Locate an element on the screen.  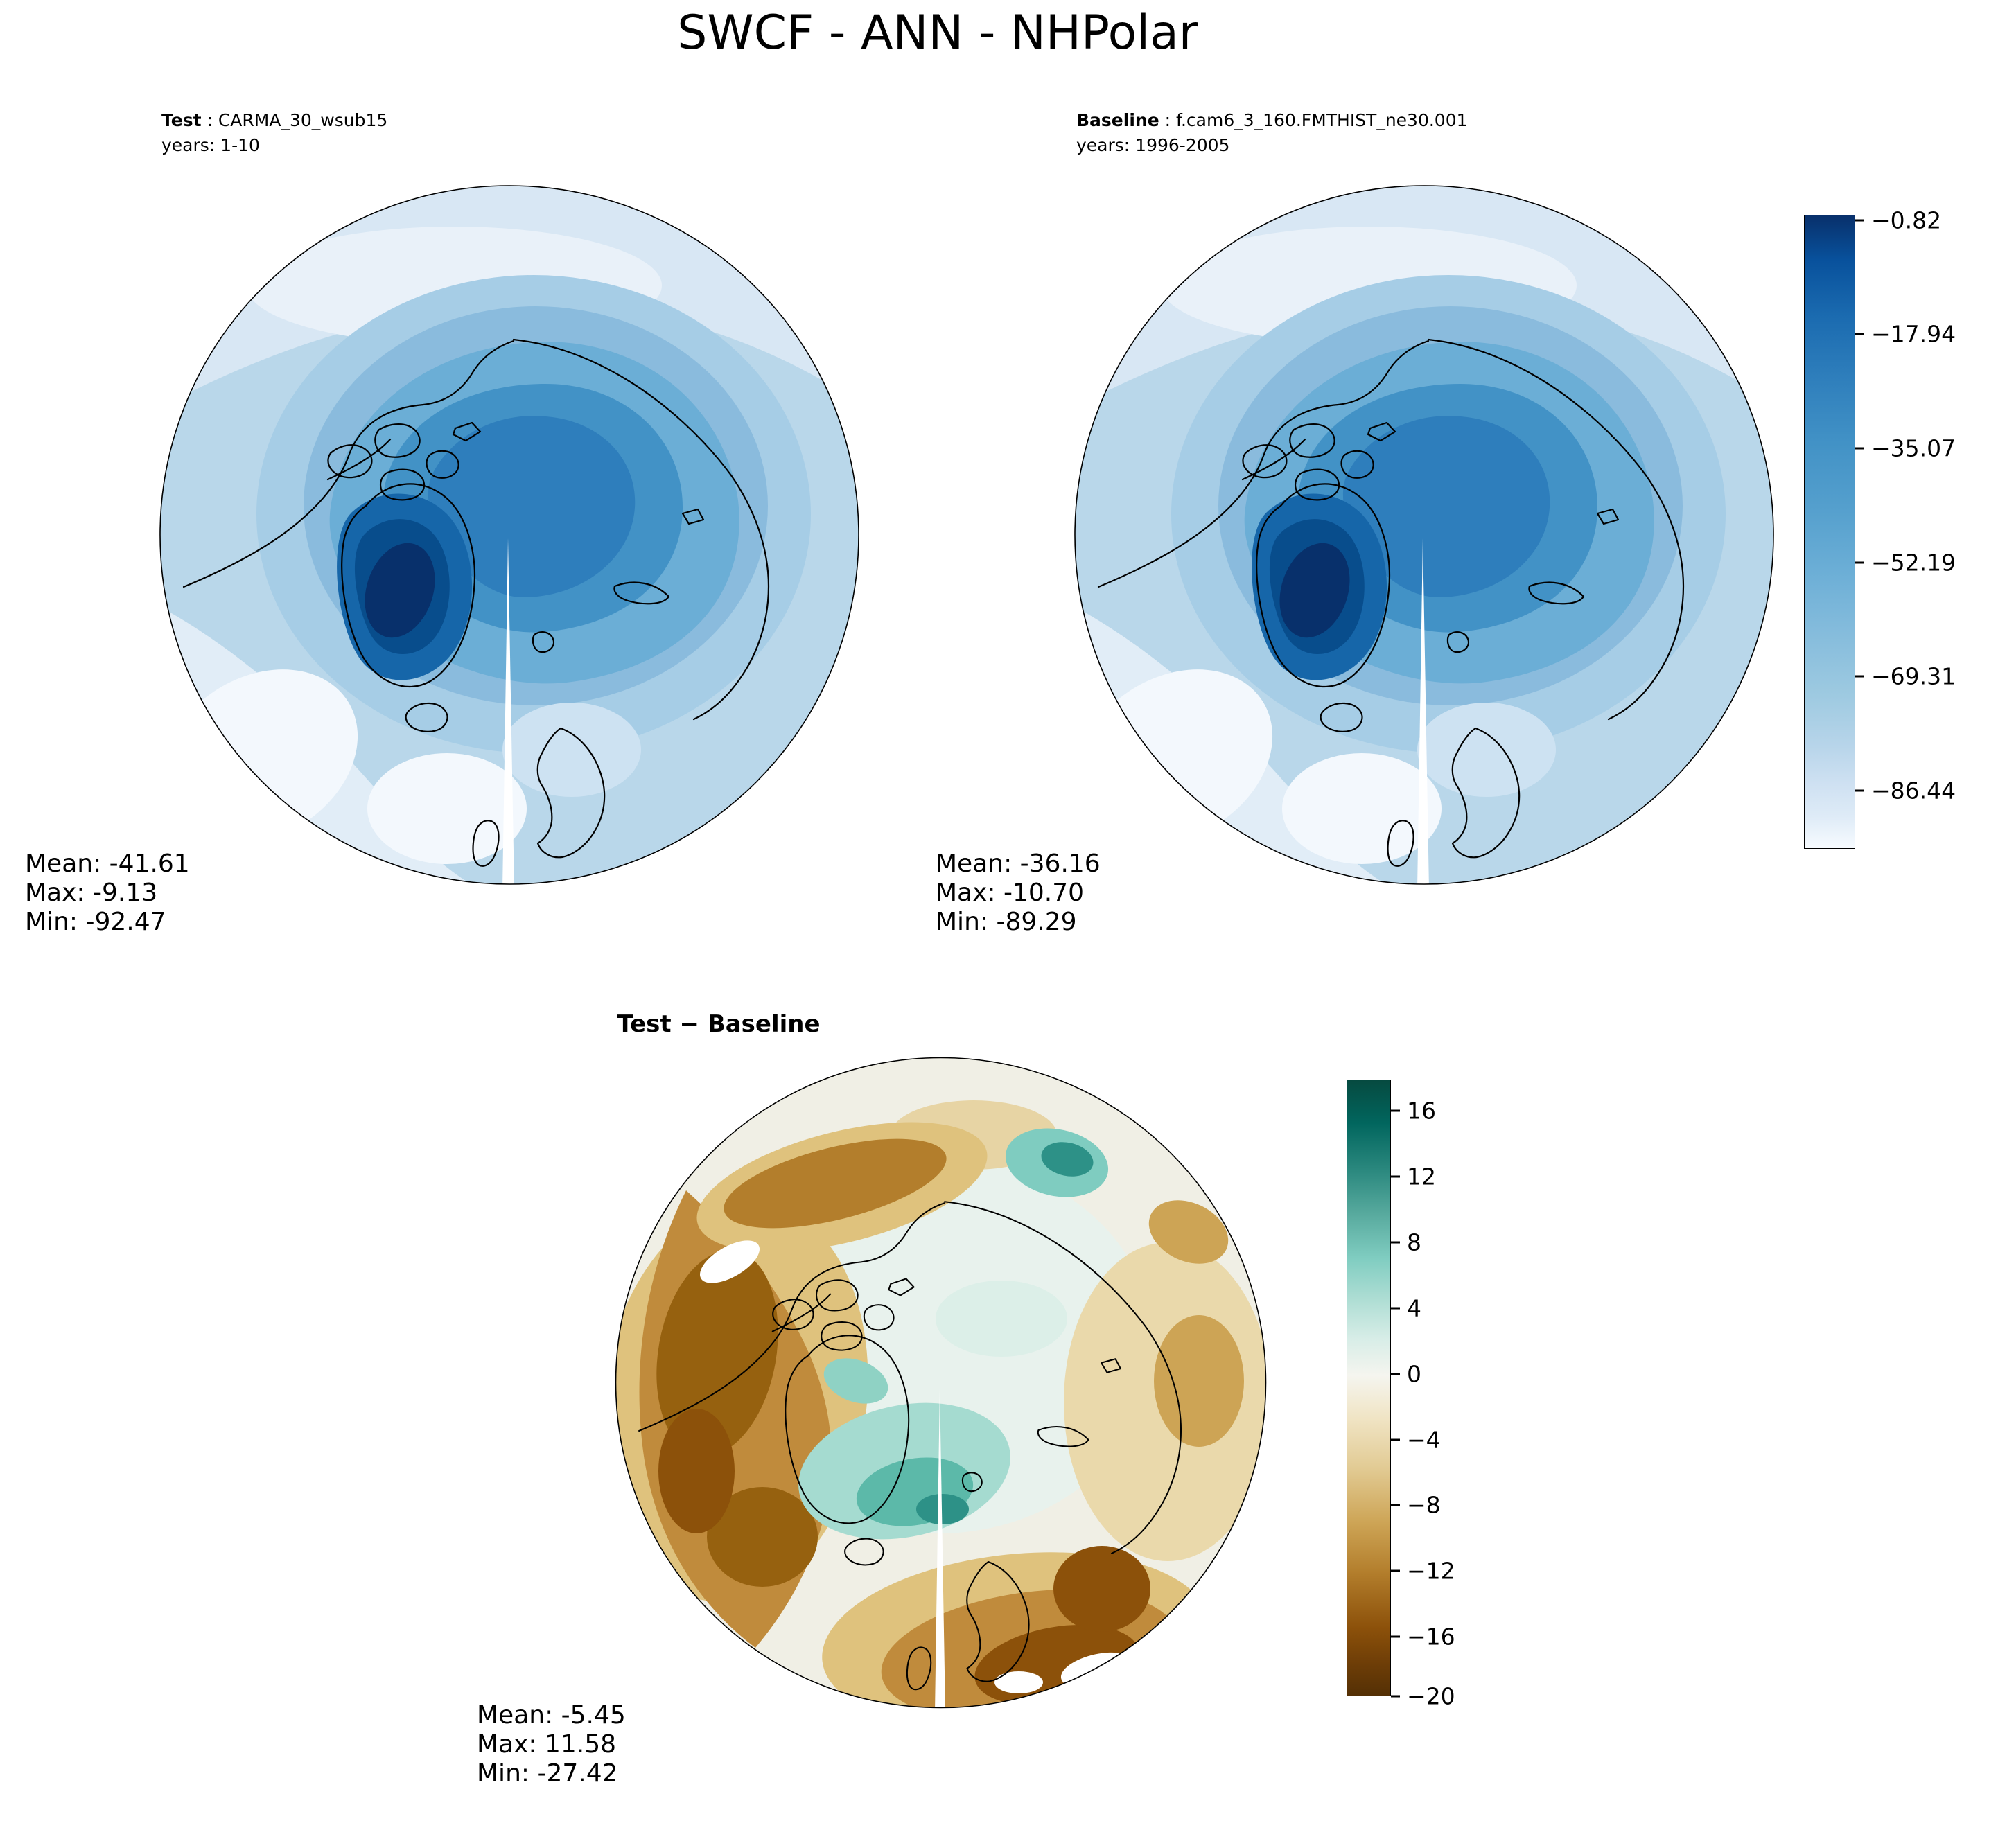
main-colorbar-tick: −69.31 is located at coordinates (1905, 676).